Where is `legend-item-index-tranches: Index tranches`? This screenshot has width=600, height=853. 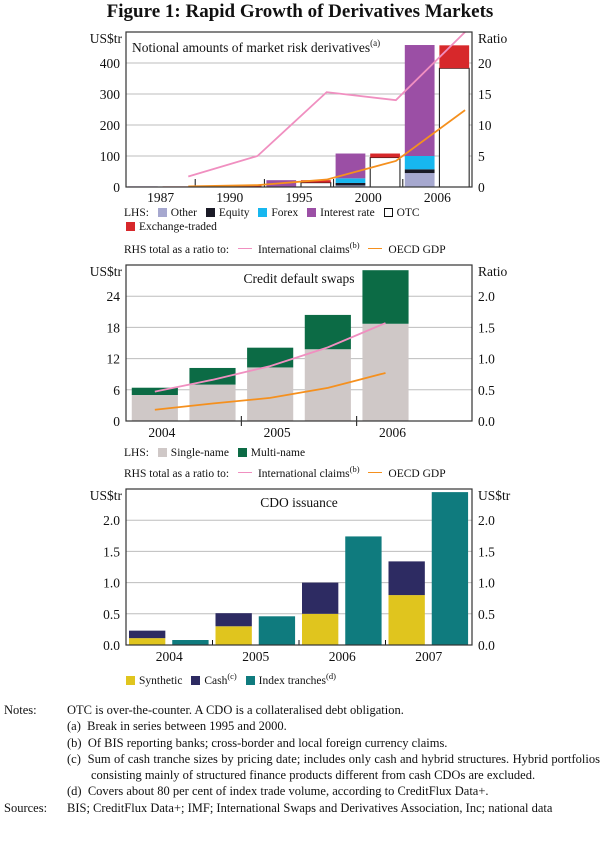
legend-item-index-tranches: Index tranches is located at coordinates (292, 680).